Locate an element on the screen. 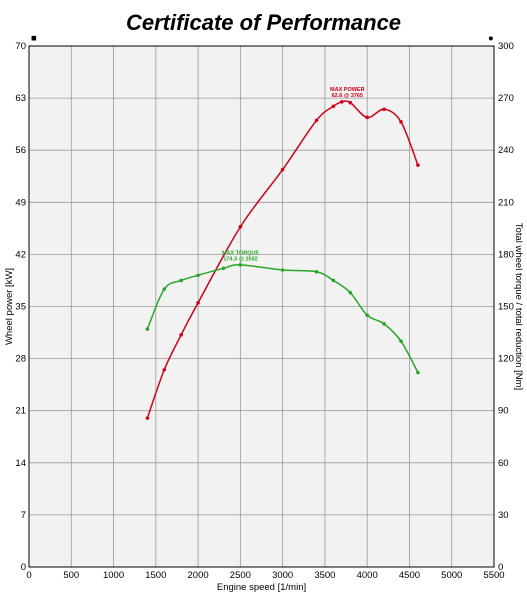  y-left-tick-label: 0 is located at coordinates (23, 567).